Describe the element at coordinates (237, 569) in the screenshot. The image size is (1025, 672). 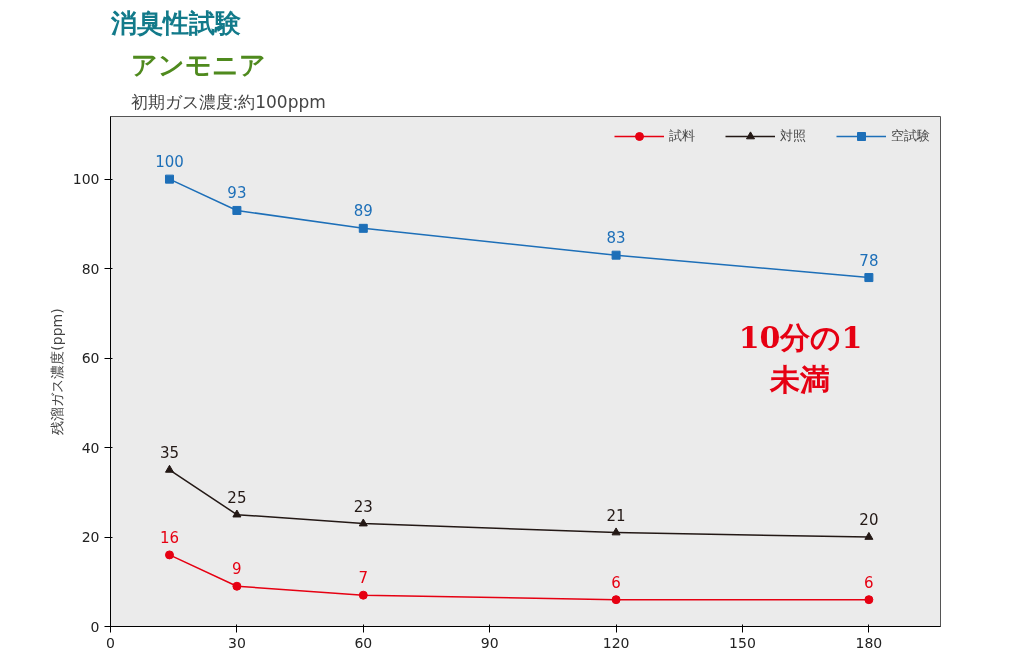
I see `data-label: 9` at that location.